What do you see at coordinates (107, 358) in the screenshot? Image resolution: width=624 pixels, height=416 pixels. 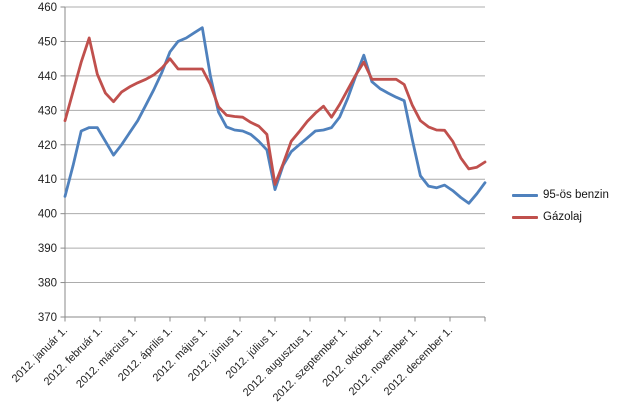 I see `x-axis-label: 2012. március 1.` at bounding box center [107, 358].